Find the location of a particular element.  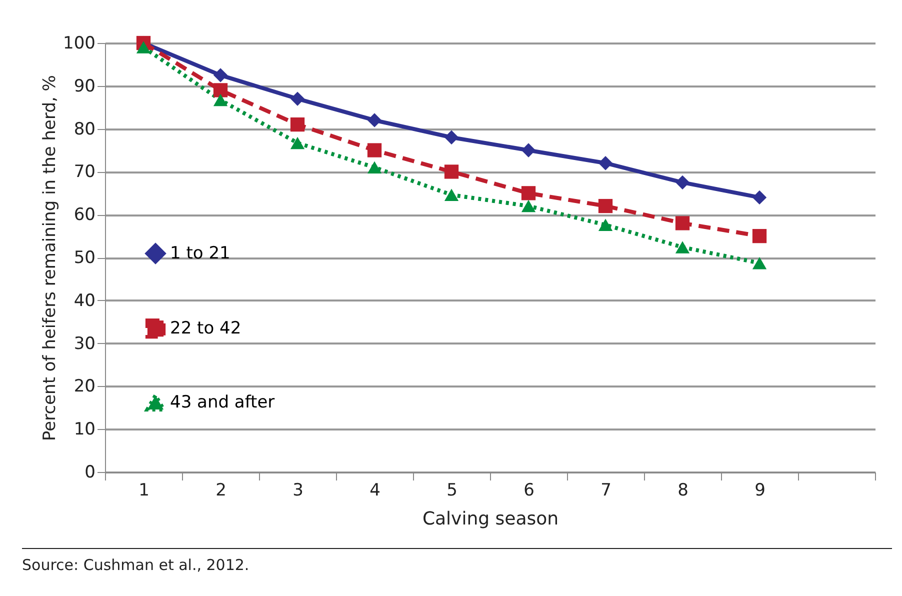

x-tick-label: 7 is located at coordinates (606, 490).